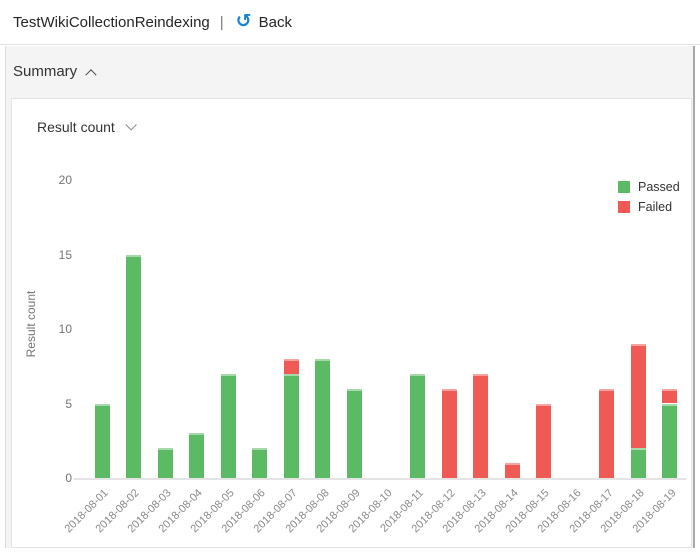 This screenshot has height=553, width=700. What do you see at coordinates (350, 22) in the screenshot?
I see `page-header: TestWikiCollectionReindexing | ↺ Back` at bounding box center [350, 22].